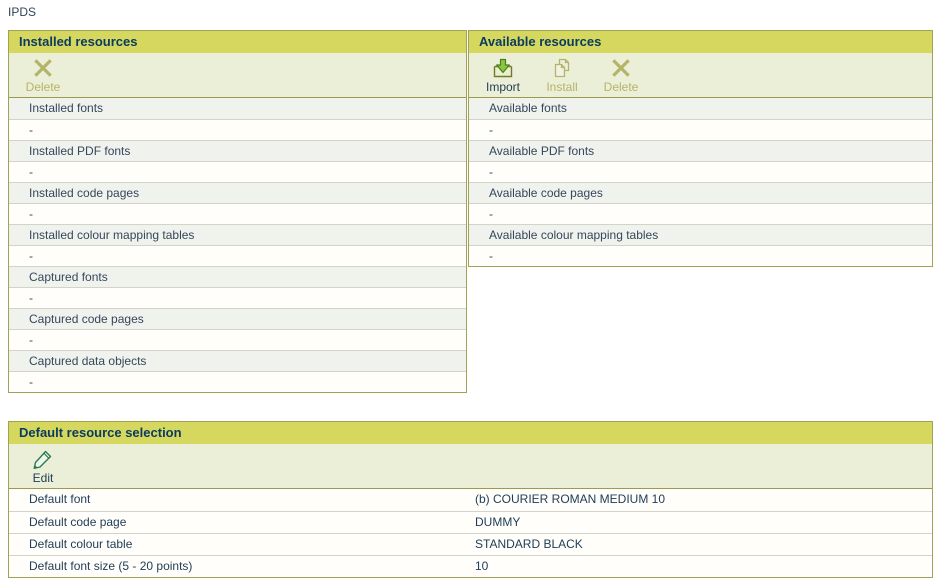  I want to click on resource-category-row: Installed PDF fonts, so click(237, 150).